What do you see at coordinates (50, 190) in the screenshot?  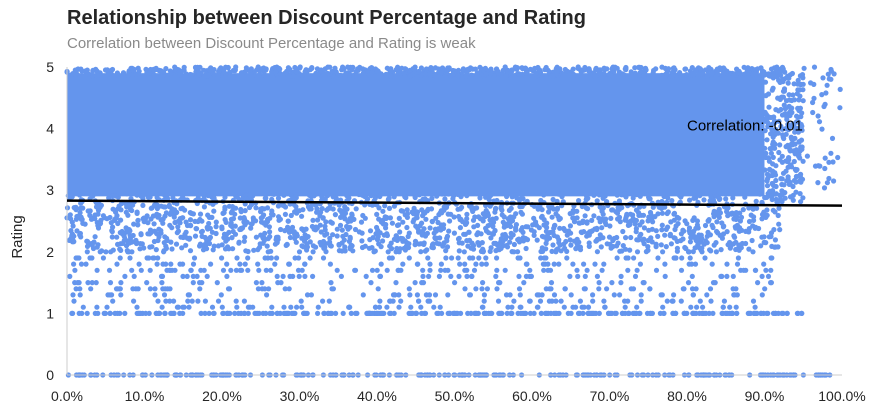 I see `y-tick-label: 3` at bounding box center [50, 190].